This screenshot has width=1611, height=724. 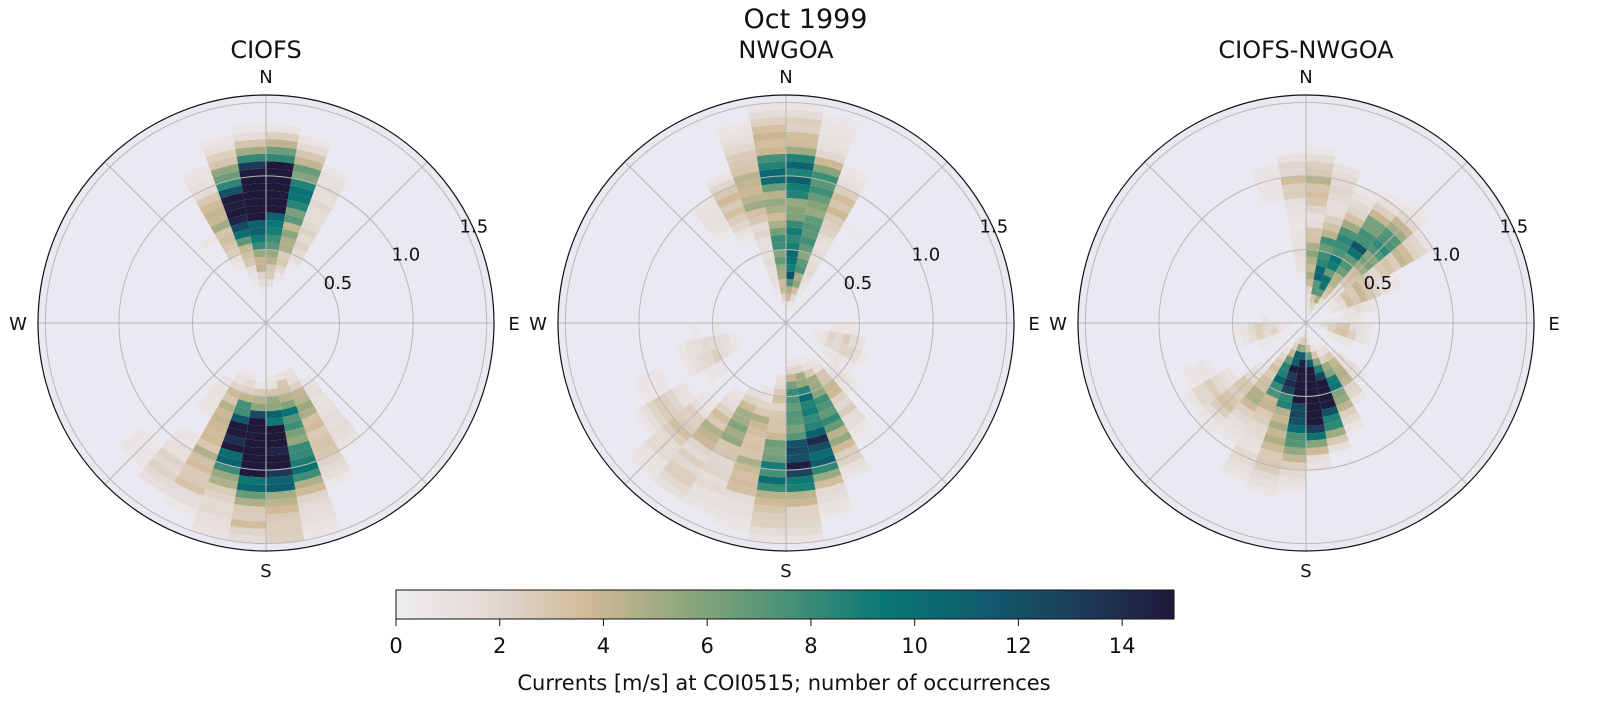 What do you see at coordinates (1446, 255) in the screenshot?
I see `radial-tick-label: 1.0` at bounding box center [1446, 255].